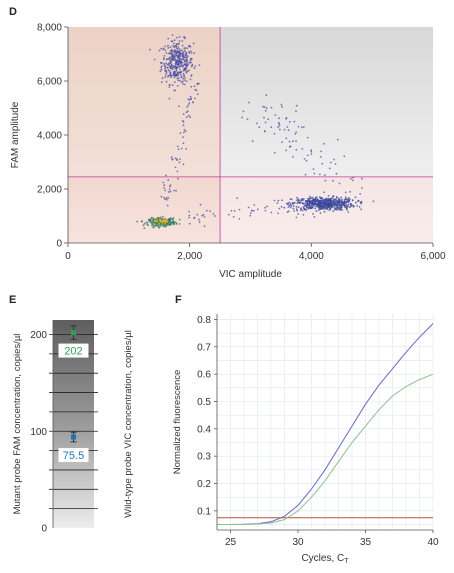 The width and height of the screenshot is (454, 573). I want to click on quadrant-upper-right, so click(326, 102).